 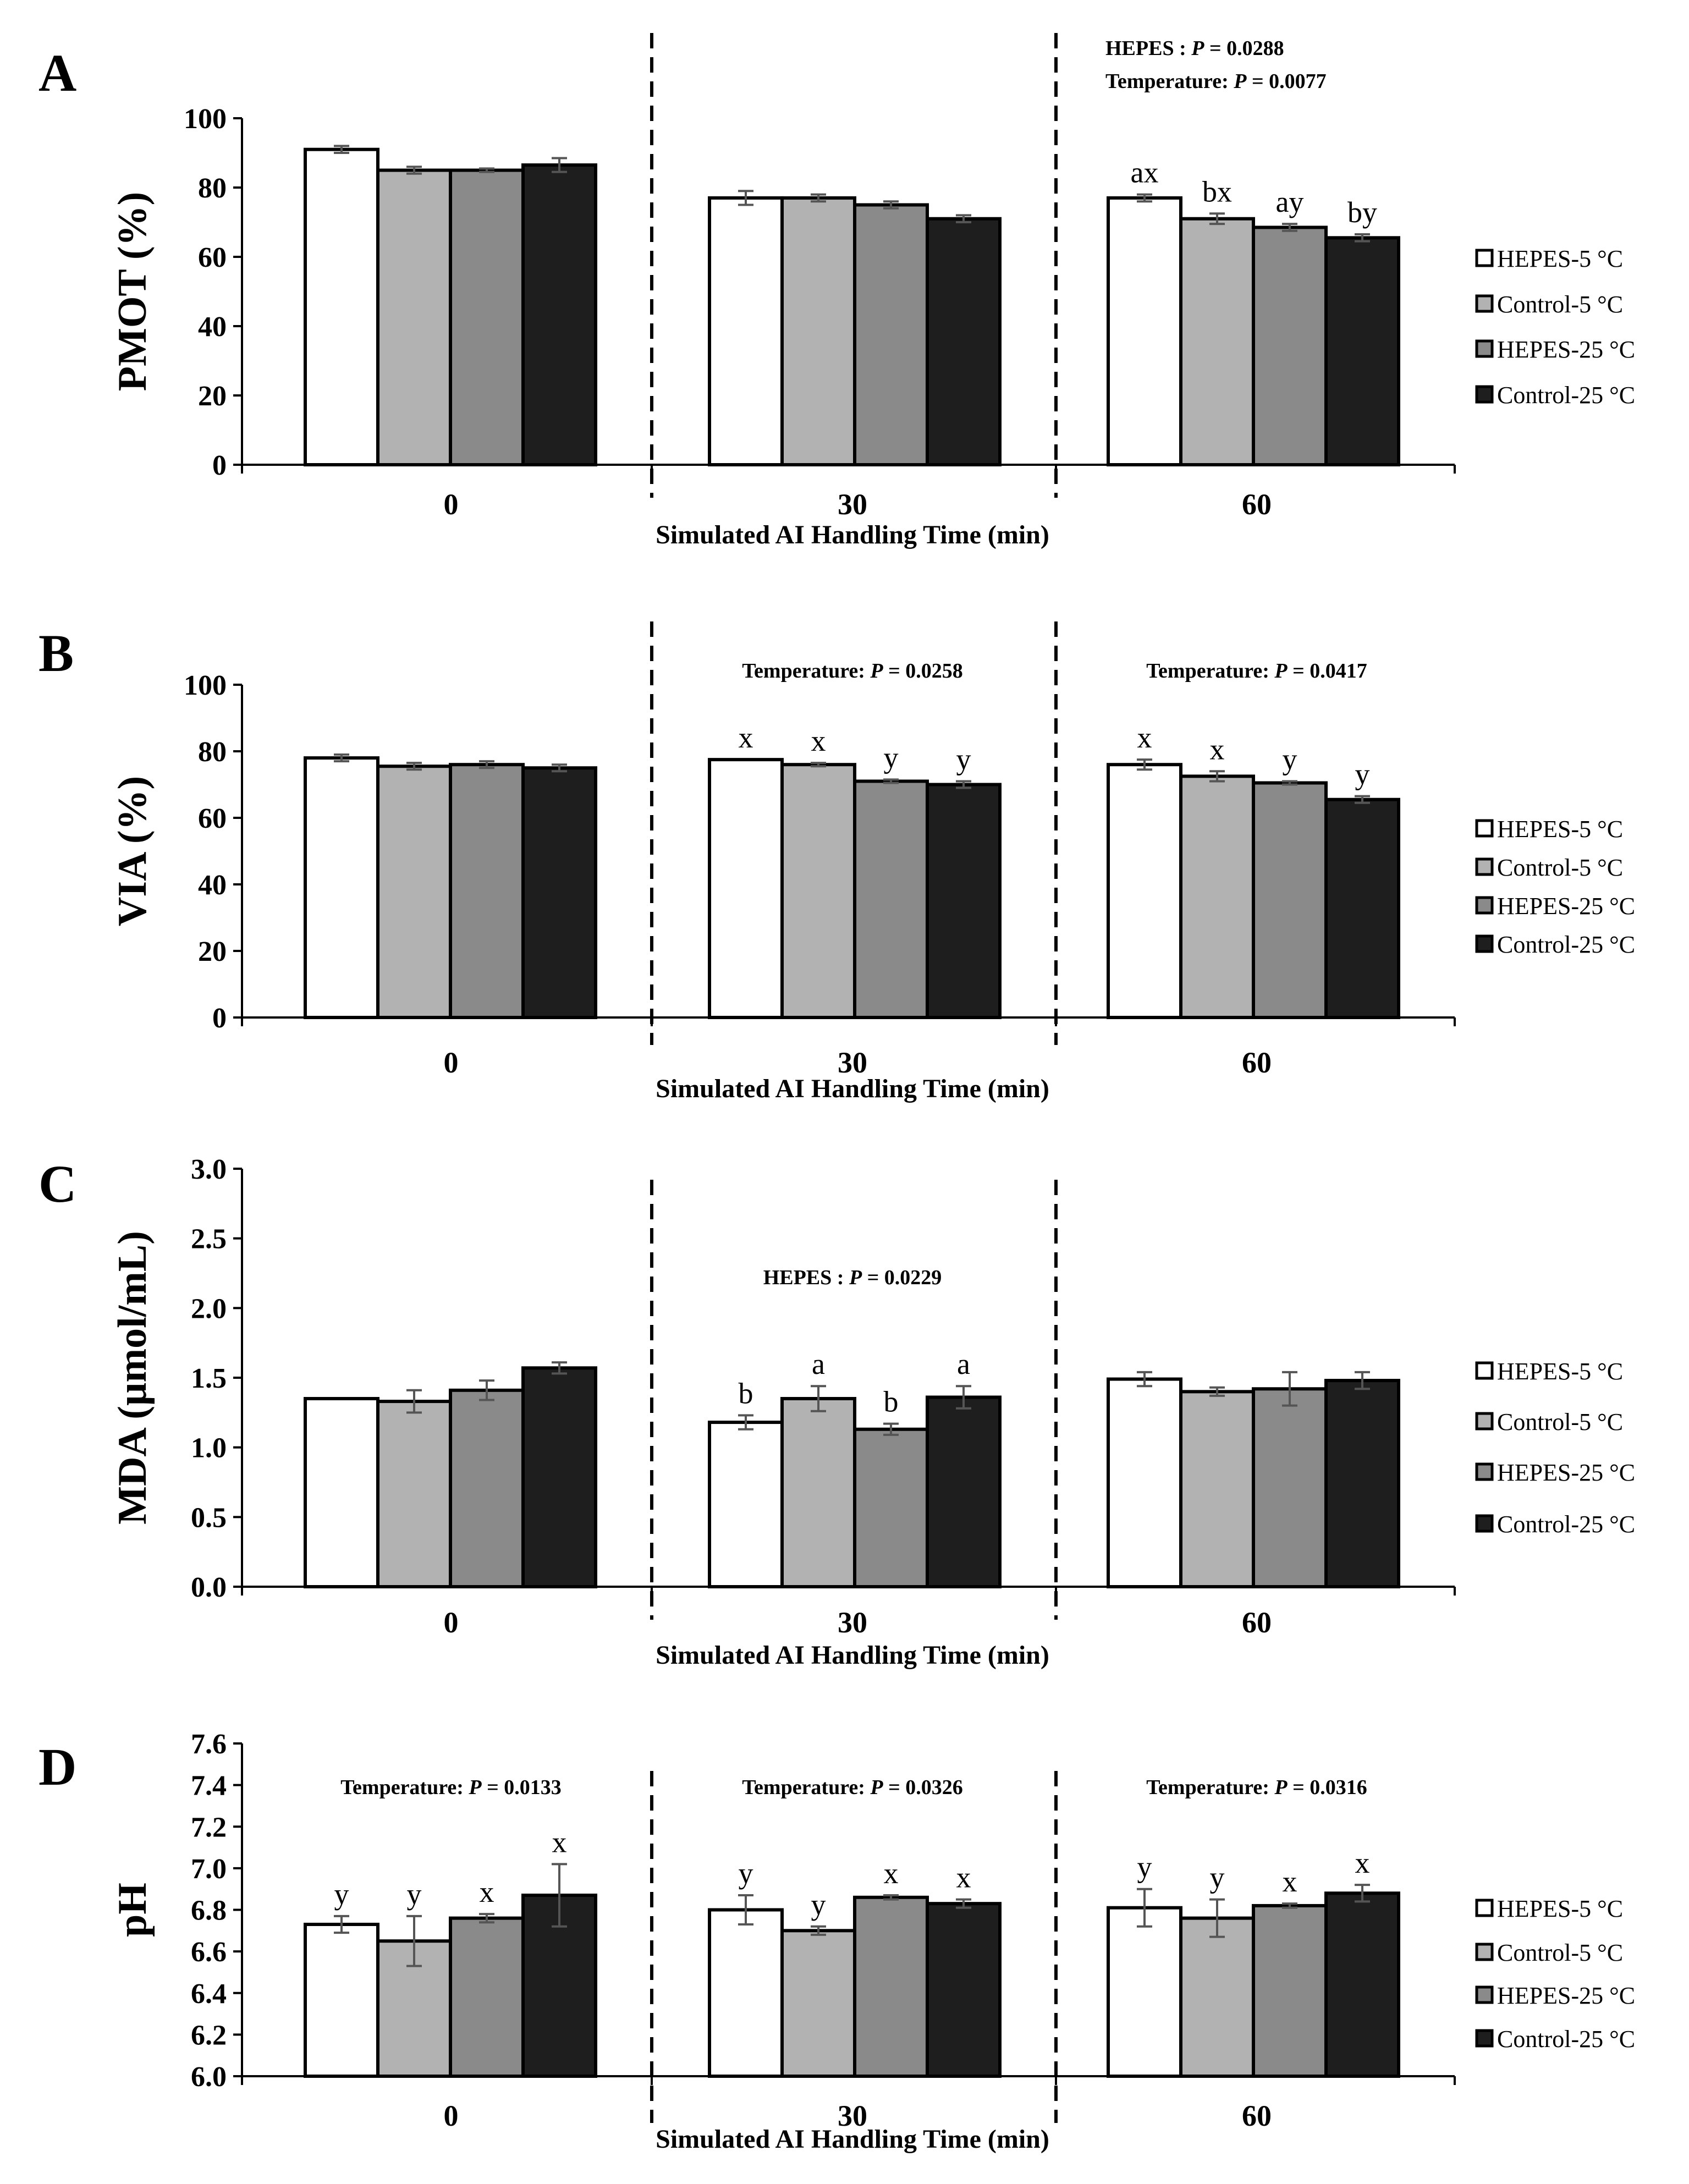 I want to click on stat-annotation: HEPES : P = 0.0229, so click(x=852, y=1278).